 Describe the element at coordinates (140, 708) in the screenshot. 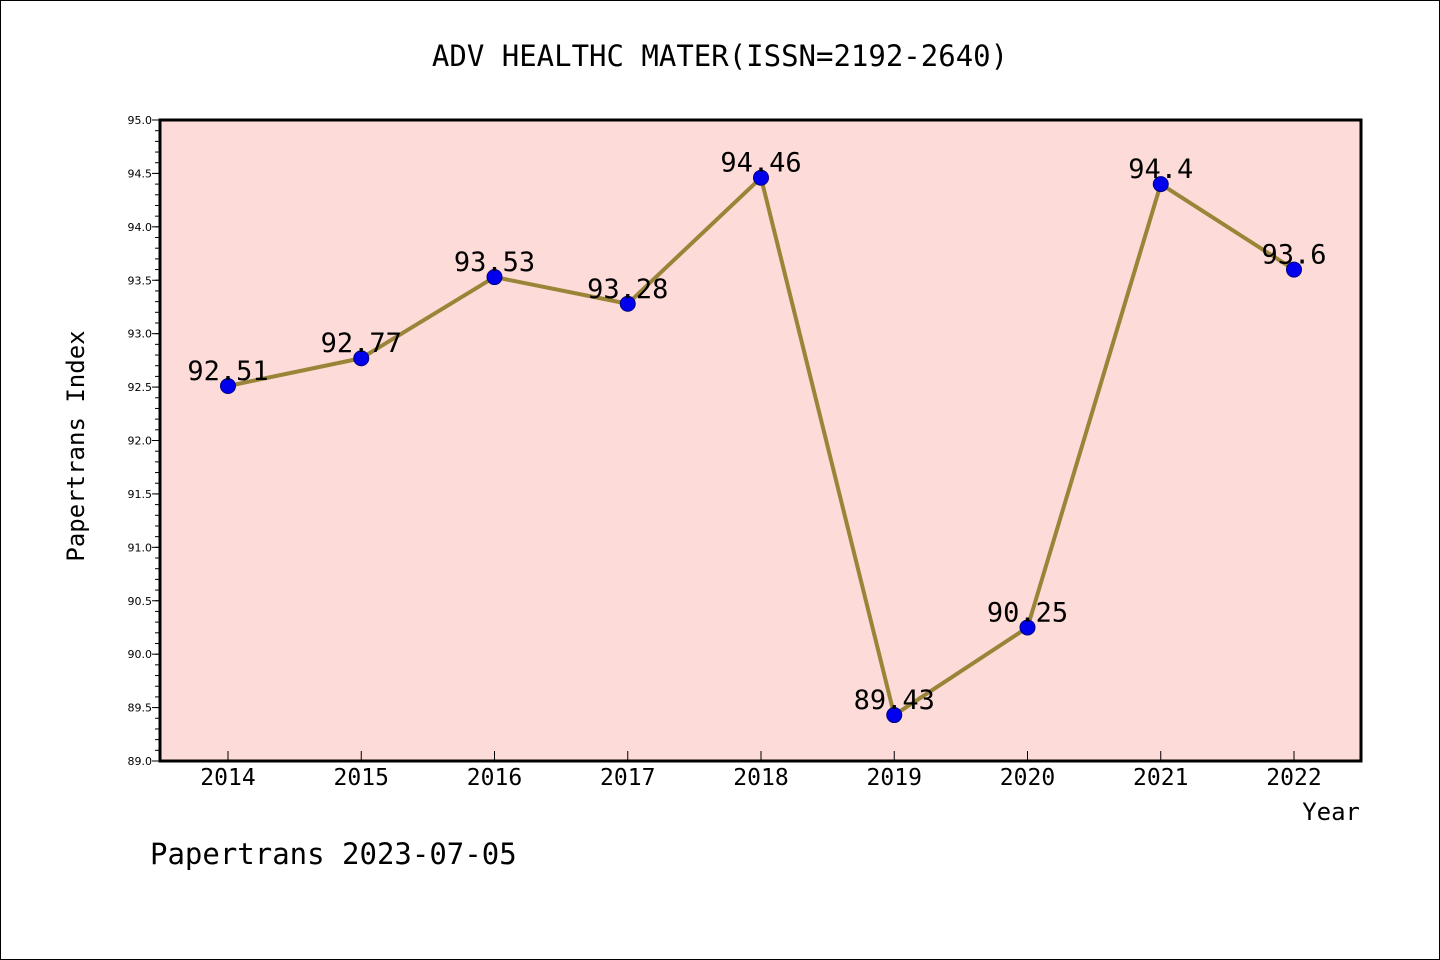

I see `y-tick-label: 89.5` at that location.